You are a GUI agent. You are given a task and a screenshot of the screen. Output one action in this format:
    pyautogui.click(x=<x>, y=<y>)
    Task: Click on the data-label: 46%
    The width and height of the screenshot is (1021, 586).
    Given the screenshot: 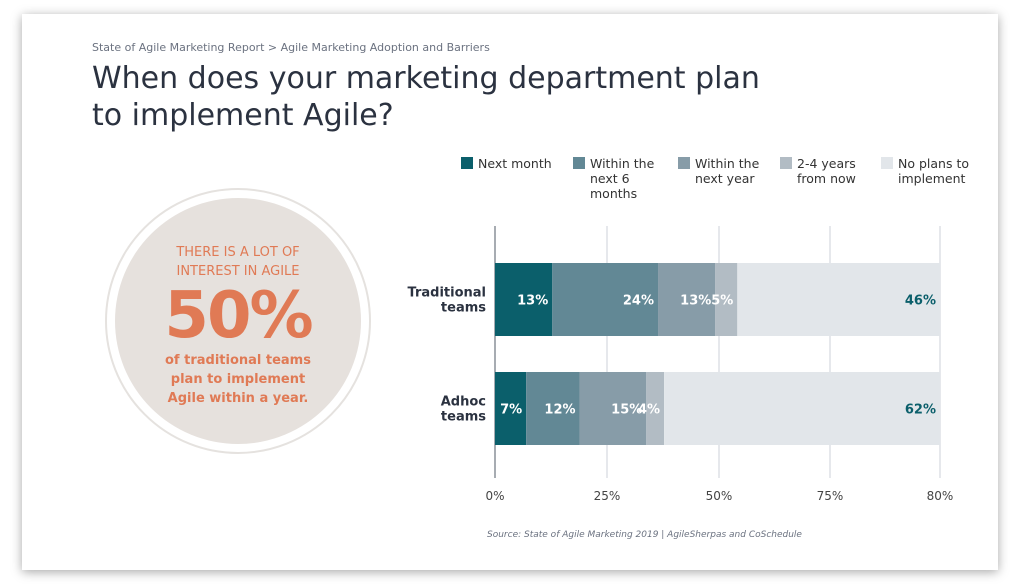 What is the action you would take?
    pyautogui.click(x=920, y=301)
    